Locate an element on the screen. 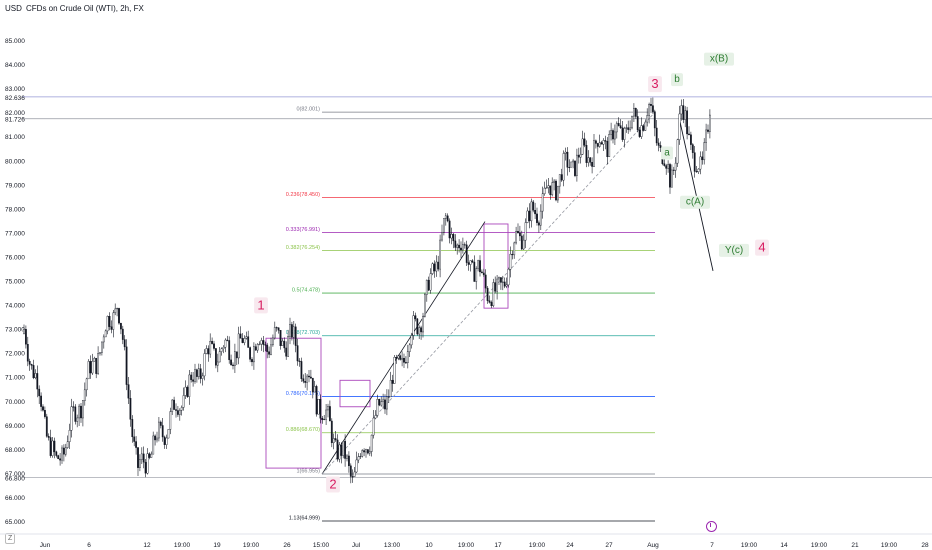  y-tick-label: 71.000 is located at coordinates (15, 378).